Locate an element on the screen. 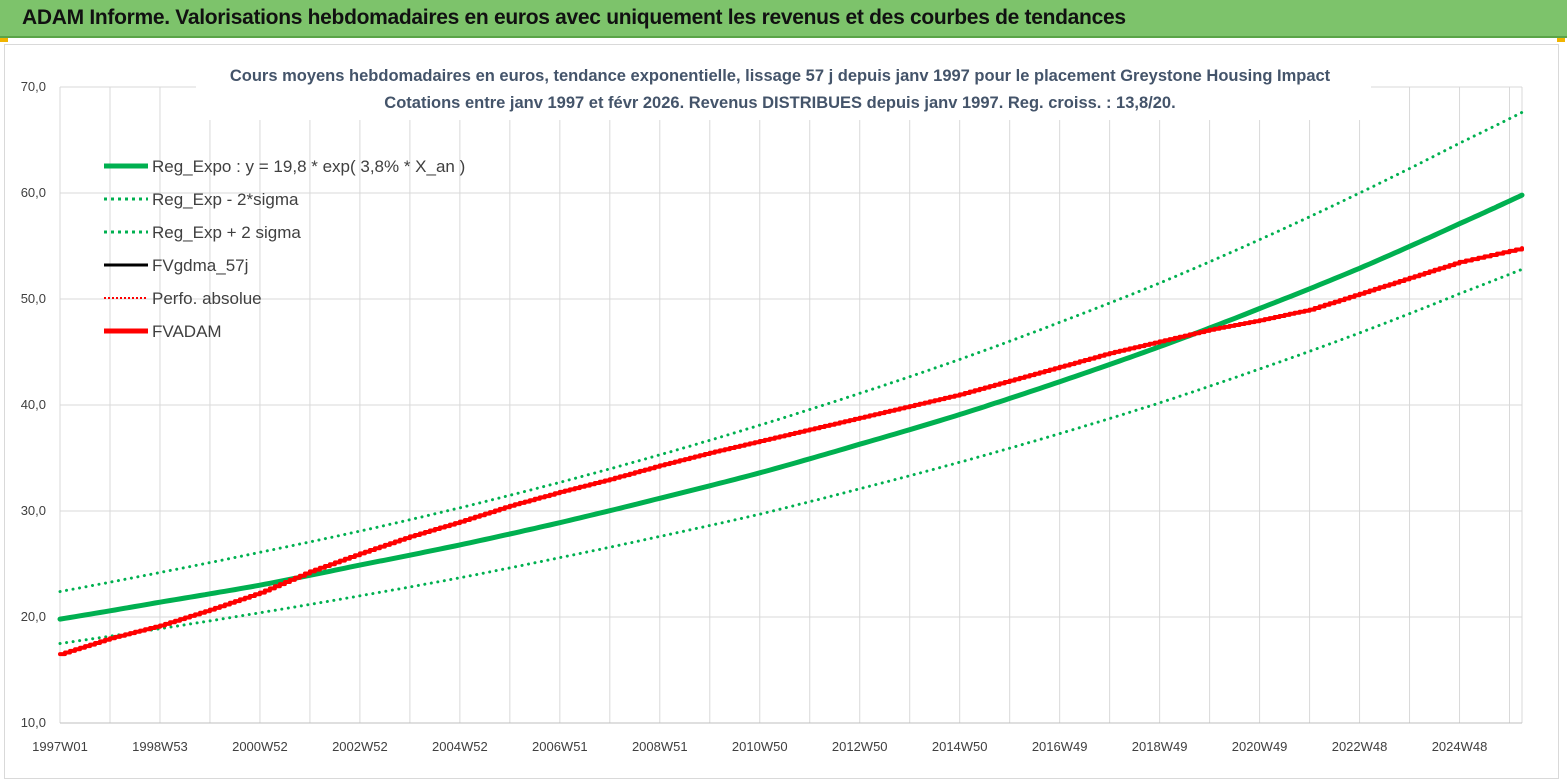 The height and width of the screenshot is (783, 1567). y-tick-label: 60,0 is located at coordinates (33, 192).